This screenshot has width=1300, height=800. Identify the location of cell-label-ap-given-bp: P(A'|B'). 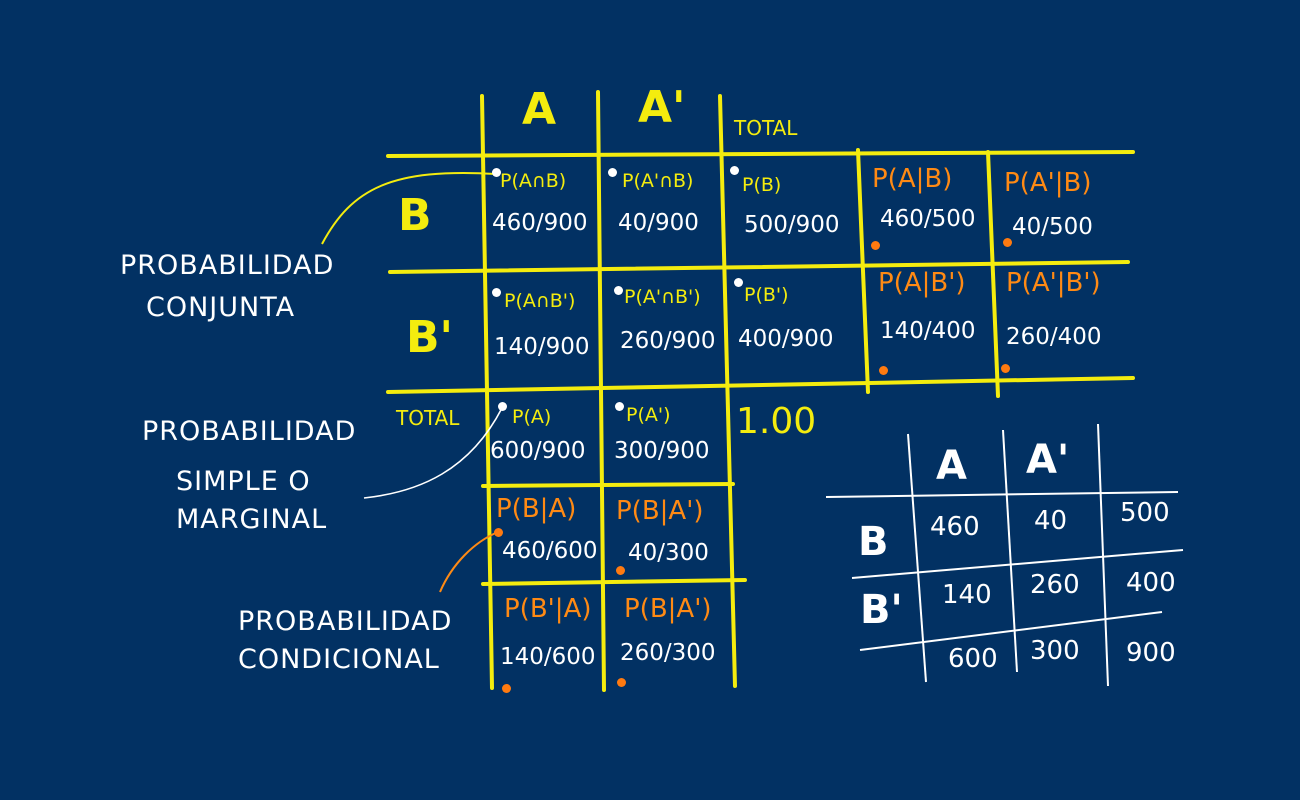
(1053, 283).